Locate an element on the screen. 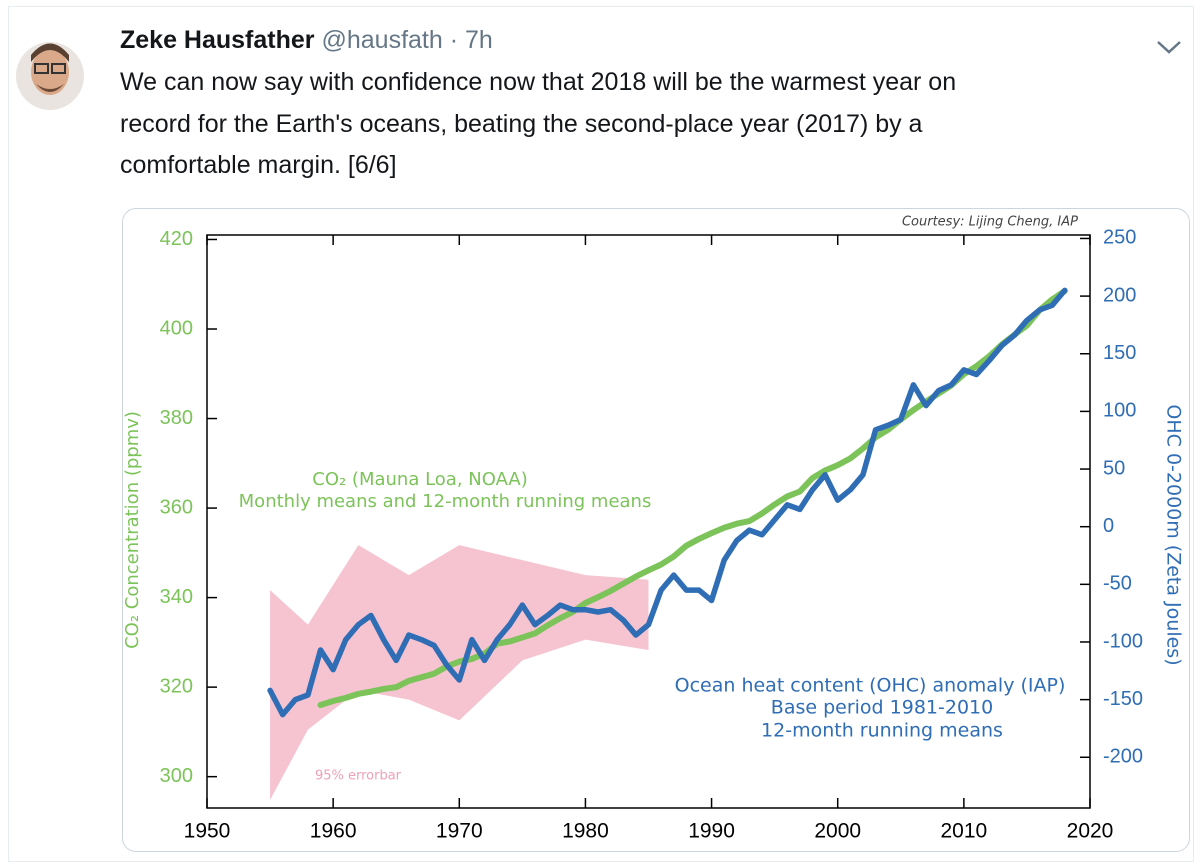  y-tick-label: 320 is located at coordinates (176, 686).